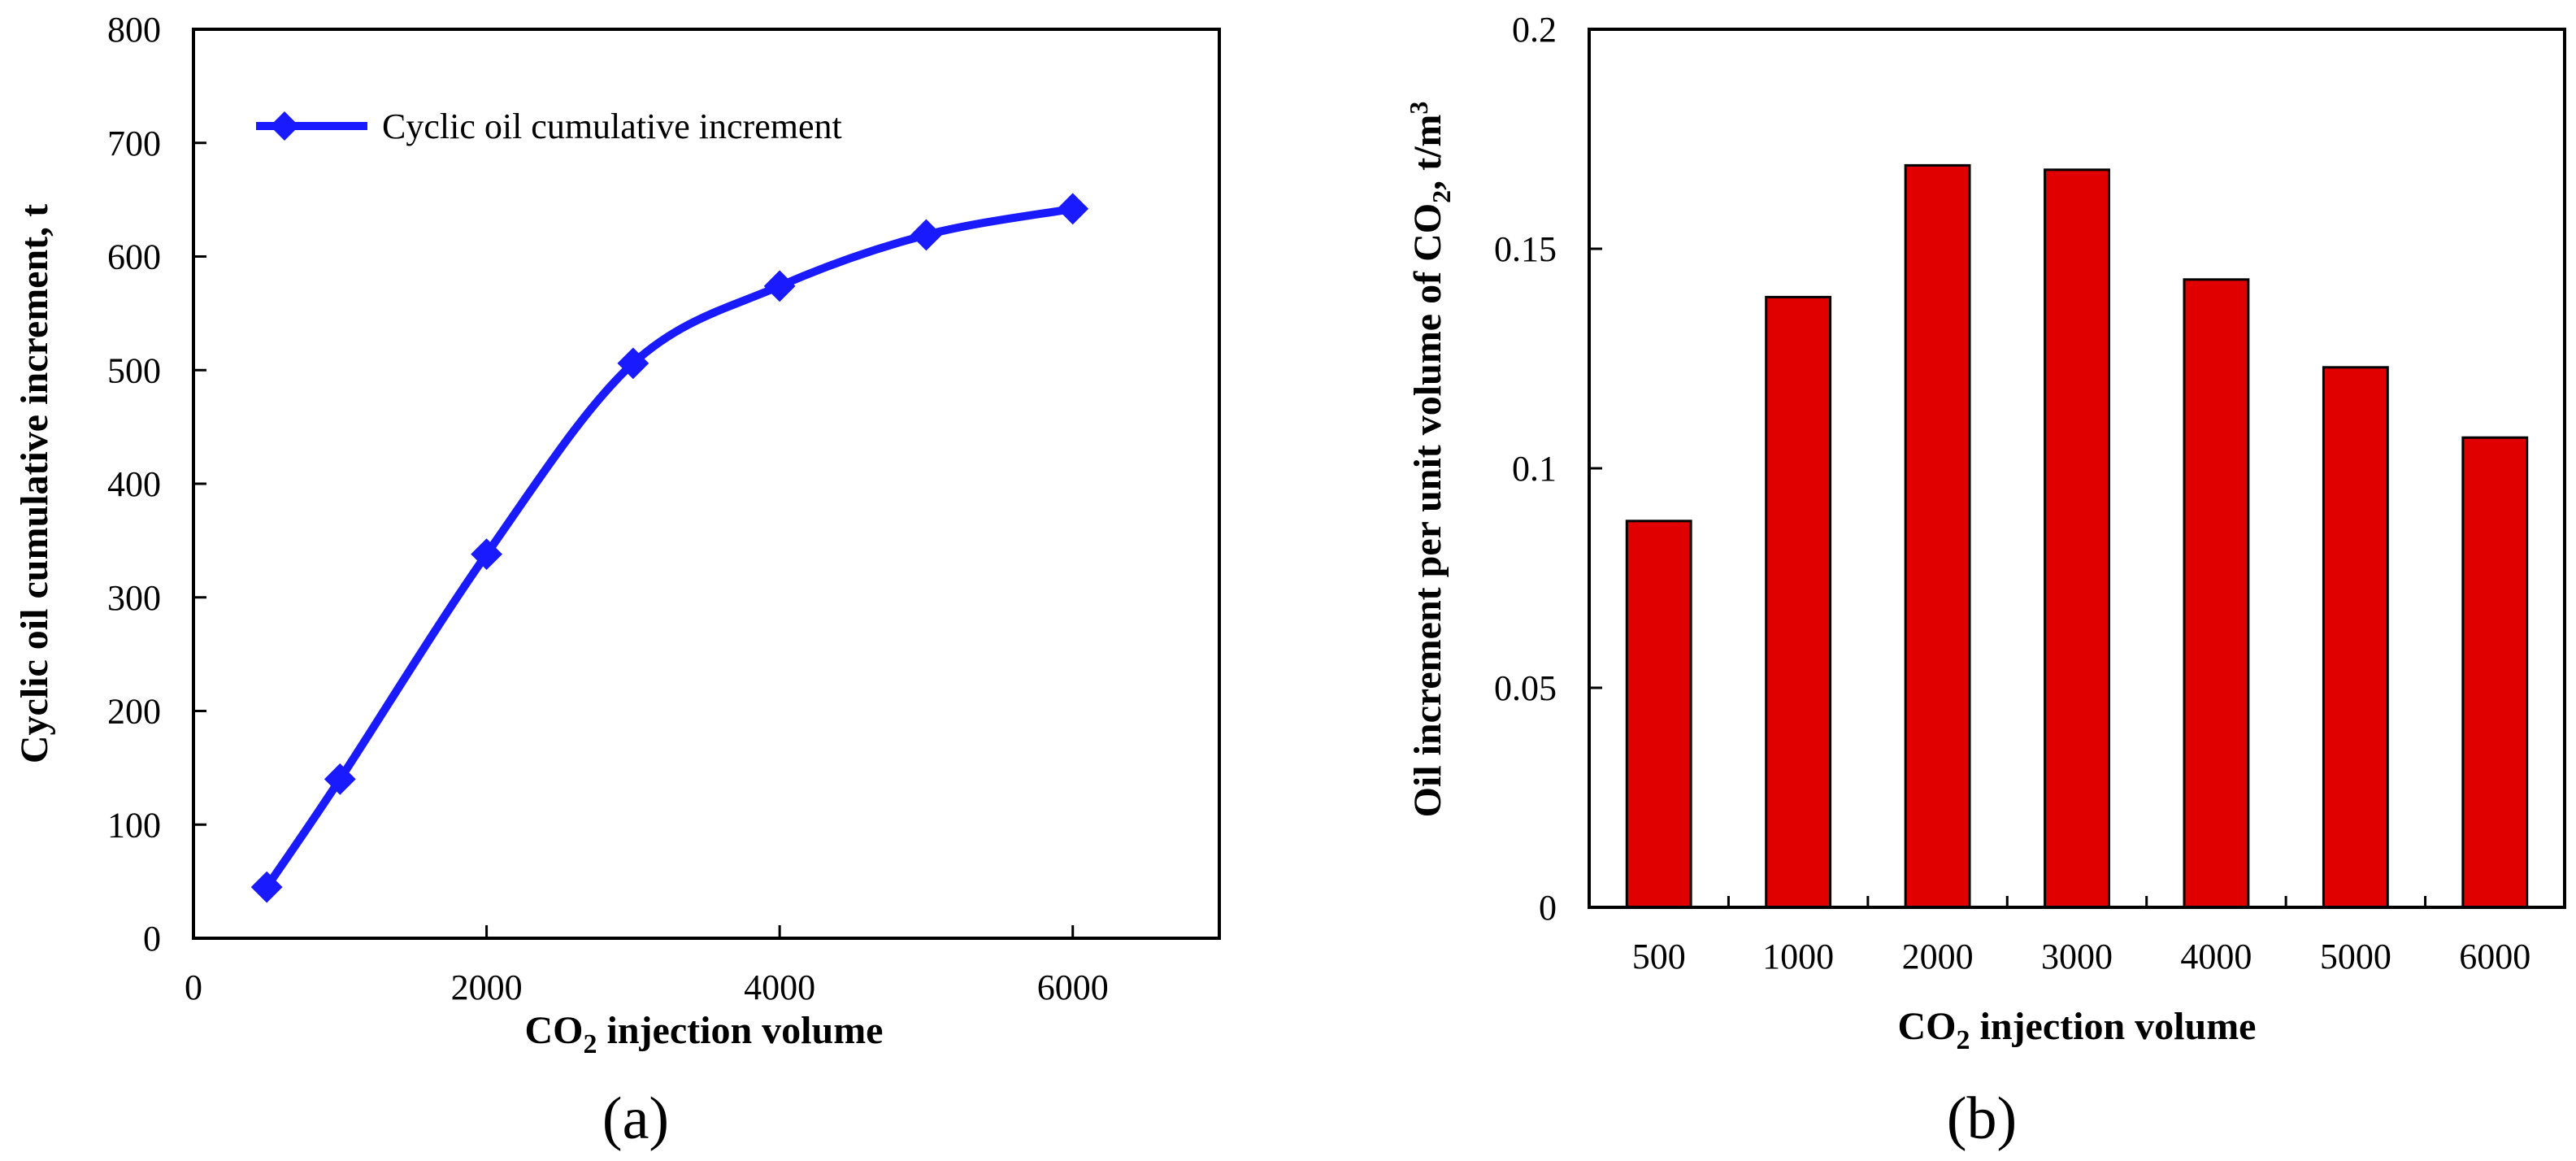  Describe the element at coordinates (134, 143) in the screenshot. I see `y-tick-label: 700` at that location.